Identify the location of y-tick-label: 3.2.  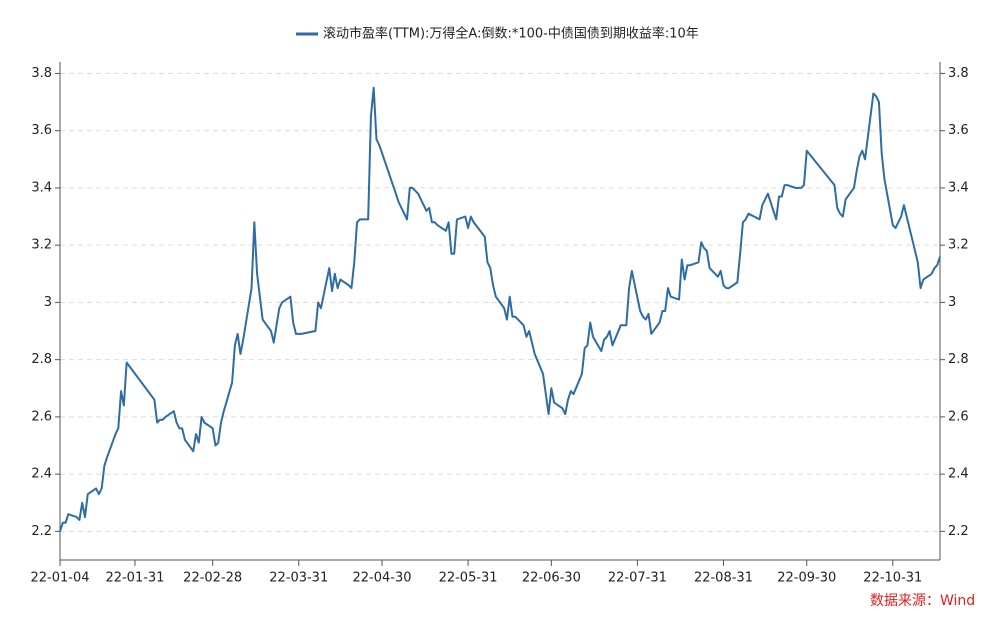
(41, 245).